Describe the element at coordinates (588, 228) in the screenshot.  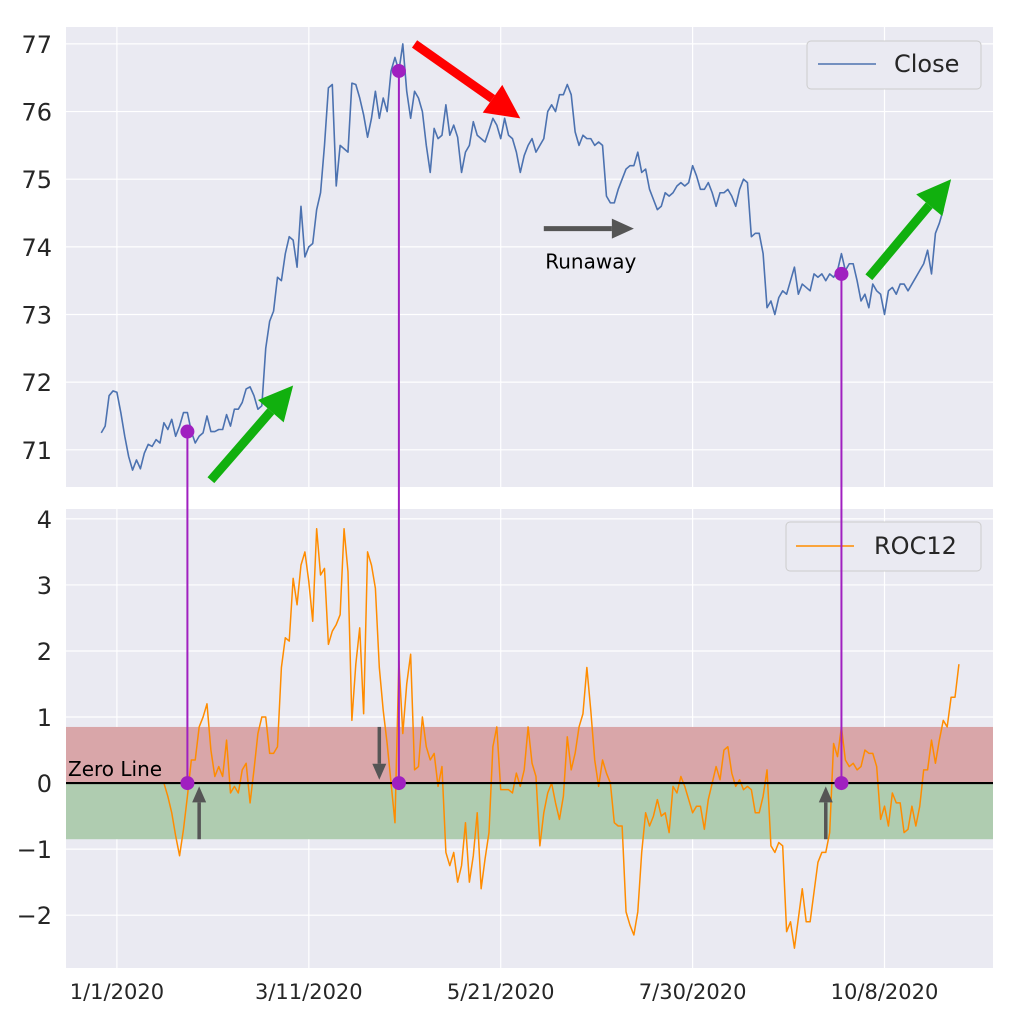
I see `runaway-arrow` at that location.